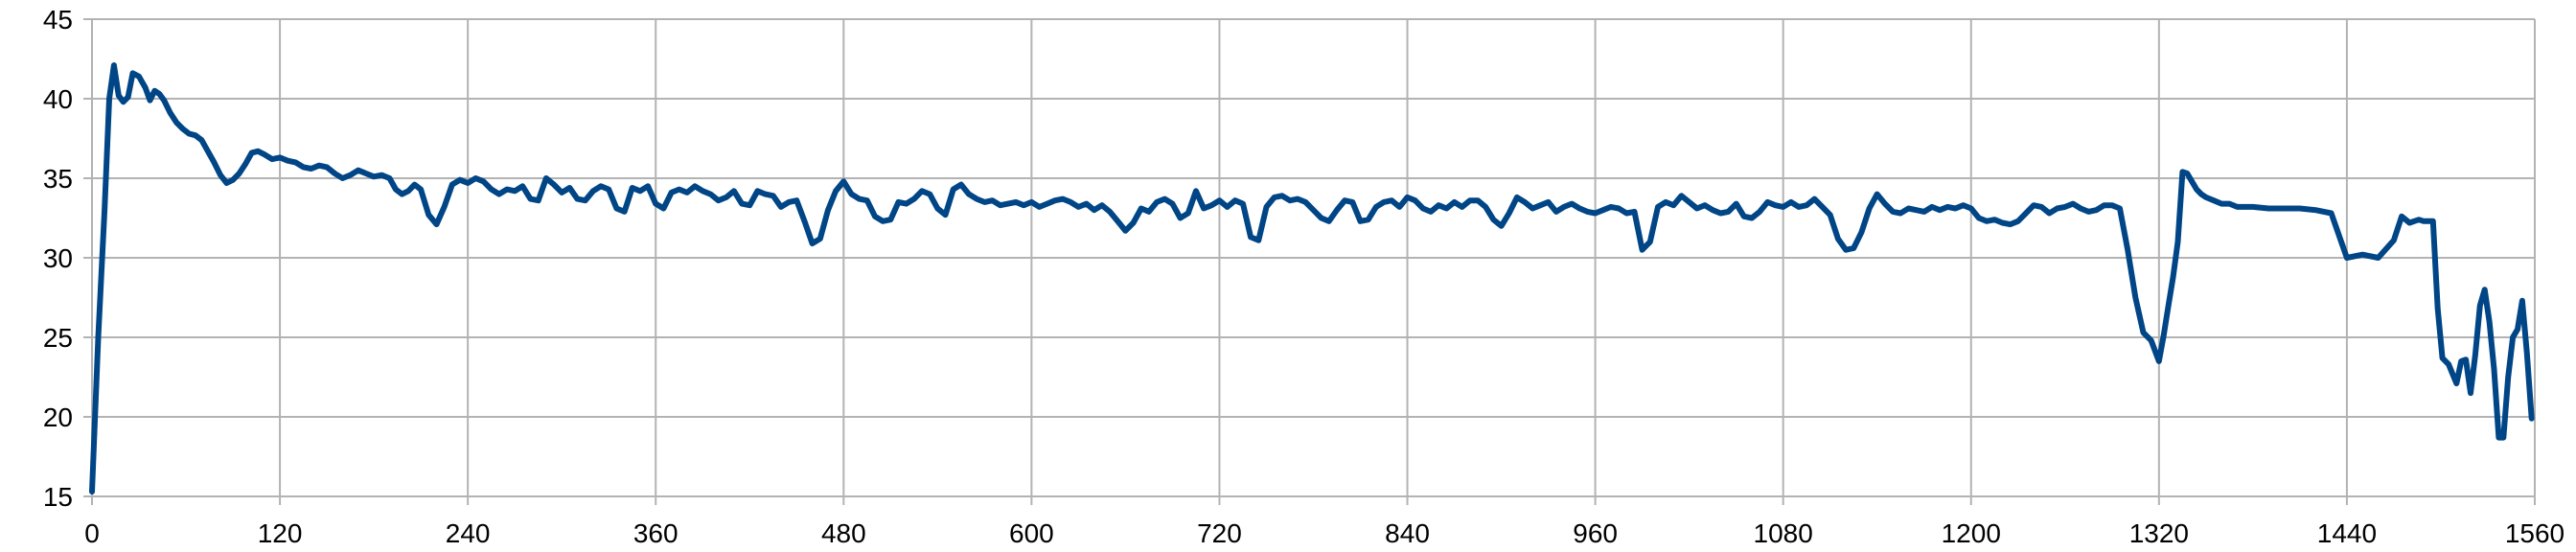  What do you see at coordinates (1407, 533) in the screenshot?
I see `x-tick-label: 840` at bounding box center [1407, 533].